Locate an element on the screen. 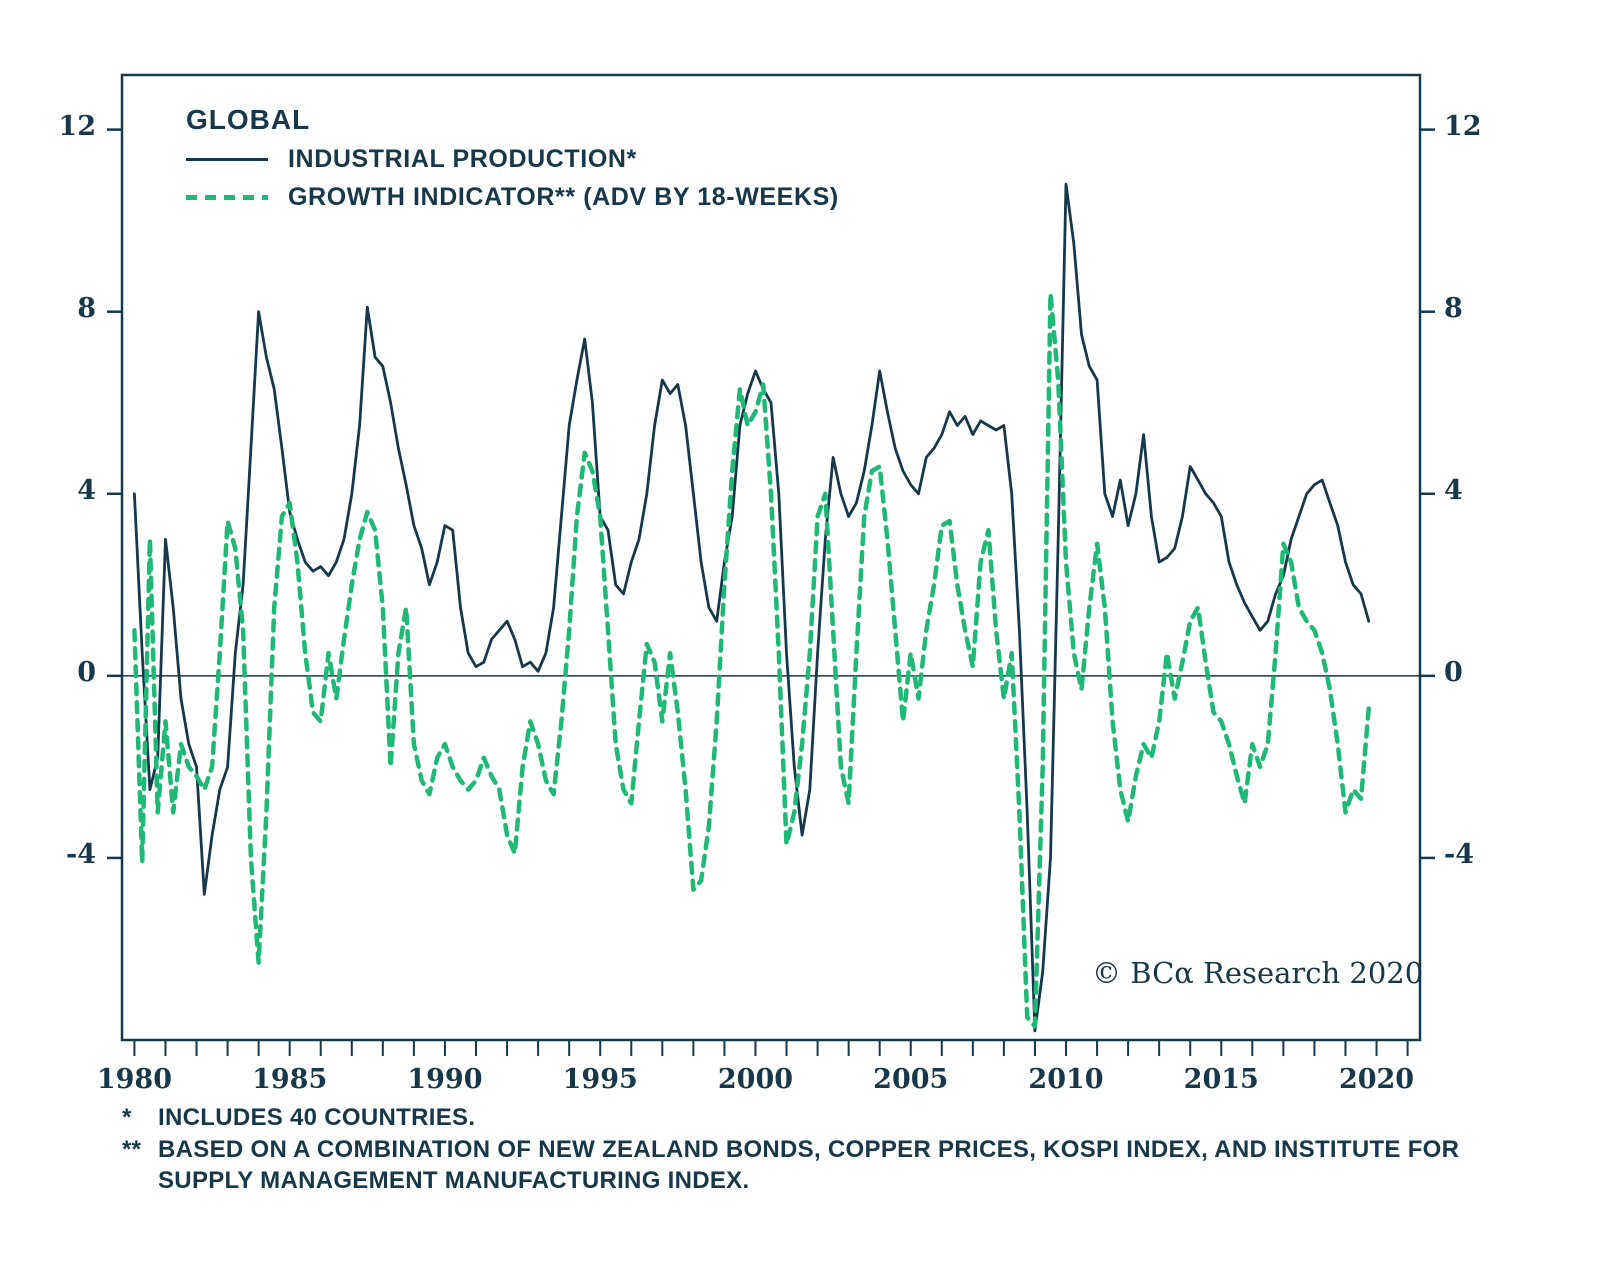 The image size is (1600, 1265). x-axis-tick-label: 1990 is located at coordinates (445, 1079).